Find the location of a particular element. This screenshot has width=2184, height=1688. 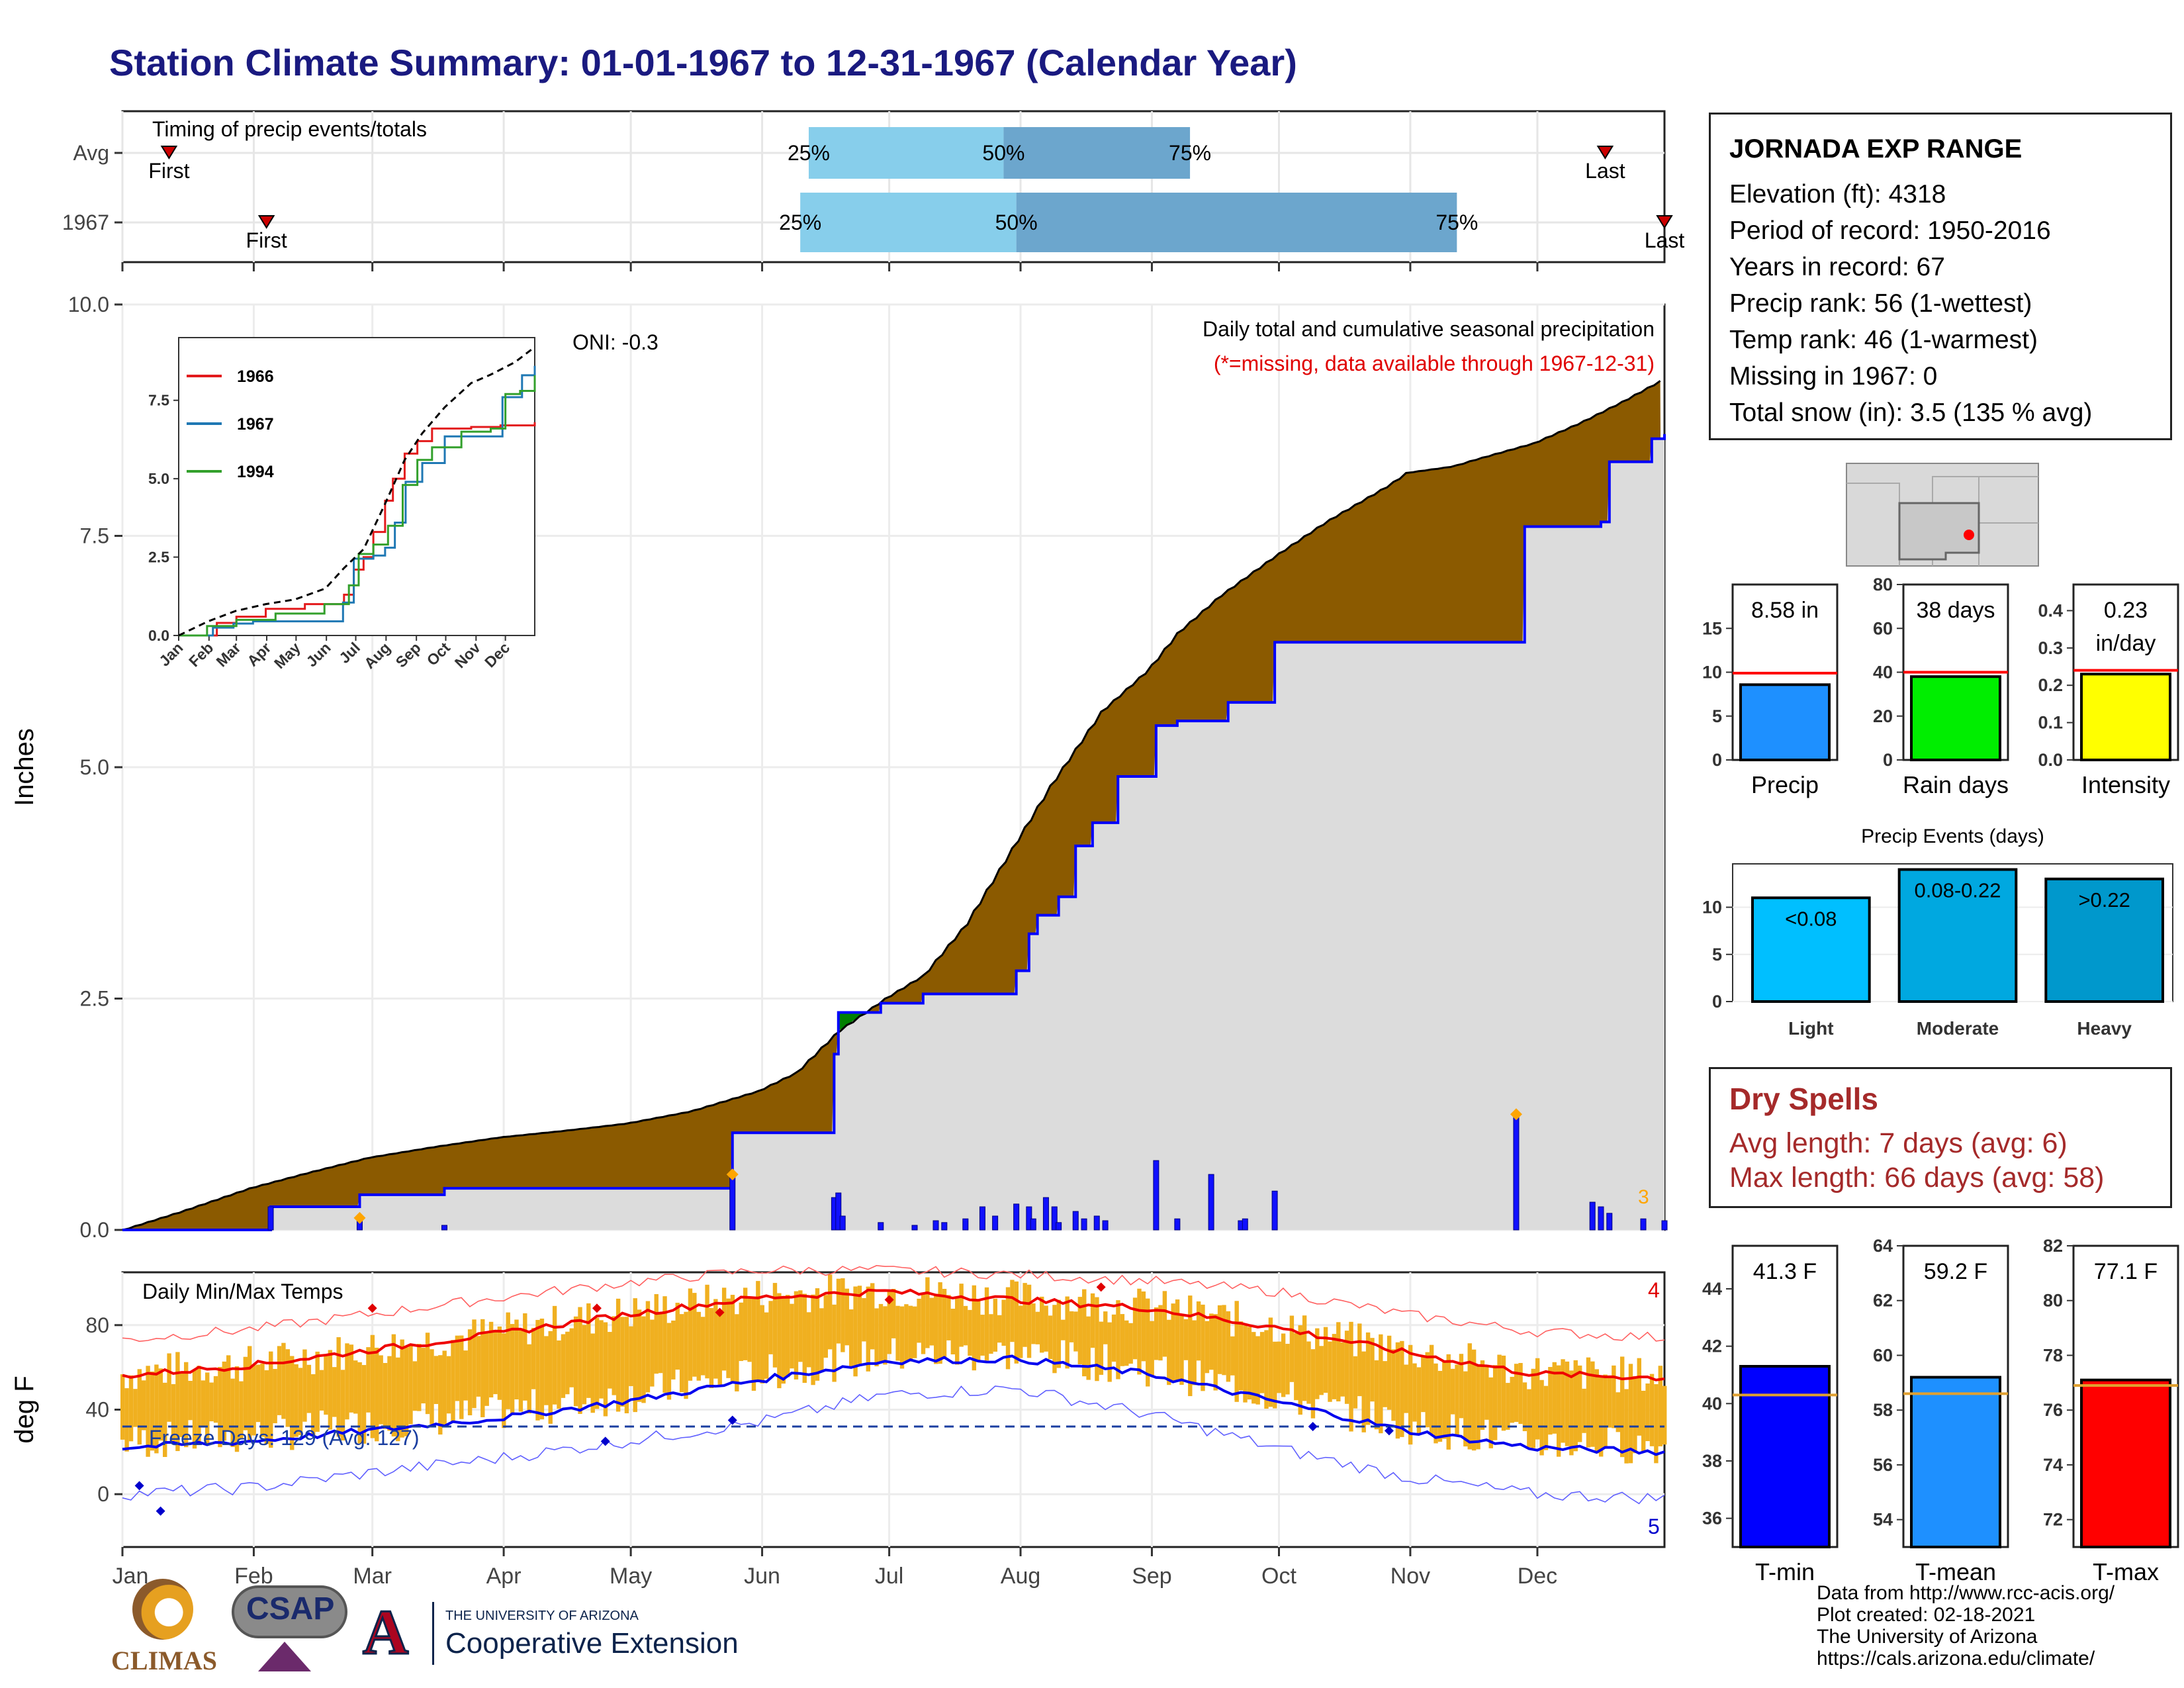

ua-big-text: Cooperative Extension is located at coordinates (592, 1643).